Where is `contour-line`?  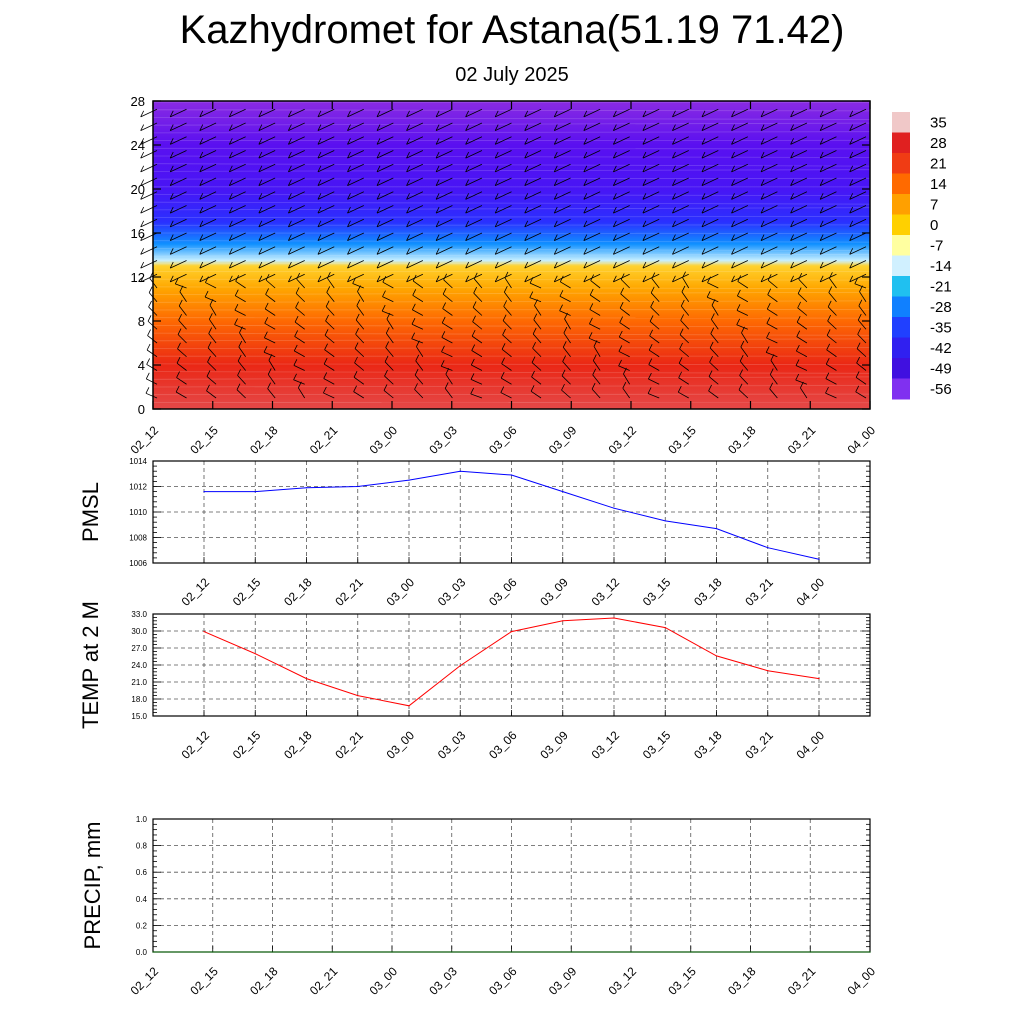 contour-line is located at coordinates (511, 165).